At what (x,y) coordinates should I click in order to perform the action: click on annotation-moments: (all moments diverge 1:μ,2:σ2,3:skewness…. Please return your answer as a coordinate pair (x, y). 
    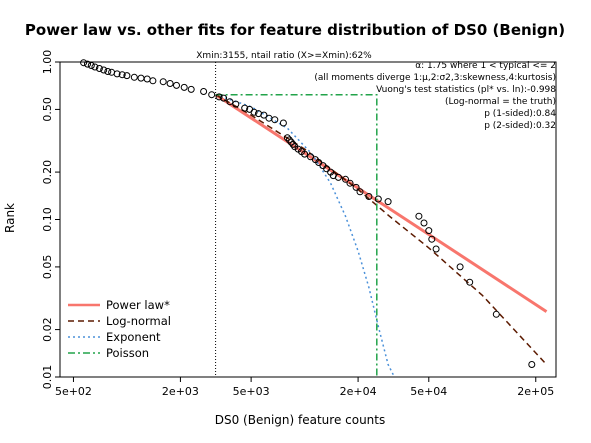
    Looking at the image, I should click on (435, 78).